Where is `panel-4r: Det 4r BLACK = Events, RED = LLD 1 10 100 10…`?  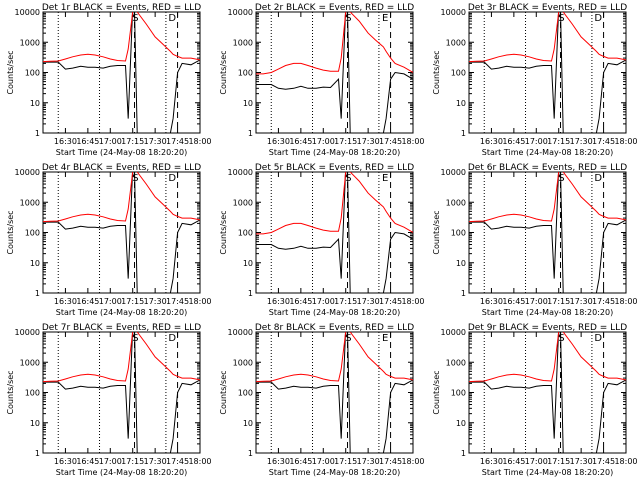 panel-4r: Det 4r BLACK = Events, RED = LLD 1 10 100 10… is located at coordinates (109, 240).